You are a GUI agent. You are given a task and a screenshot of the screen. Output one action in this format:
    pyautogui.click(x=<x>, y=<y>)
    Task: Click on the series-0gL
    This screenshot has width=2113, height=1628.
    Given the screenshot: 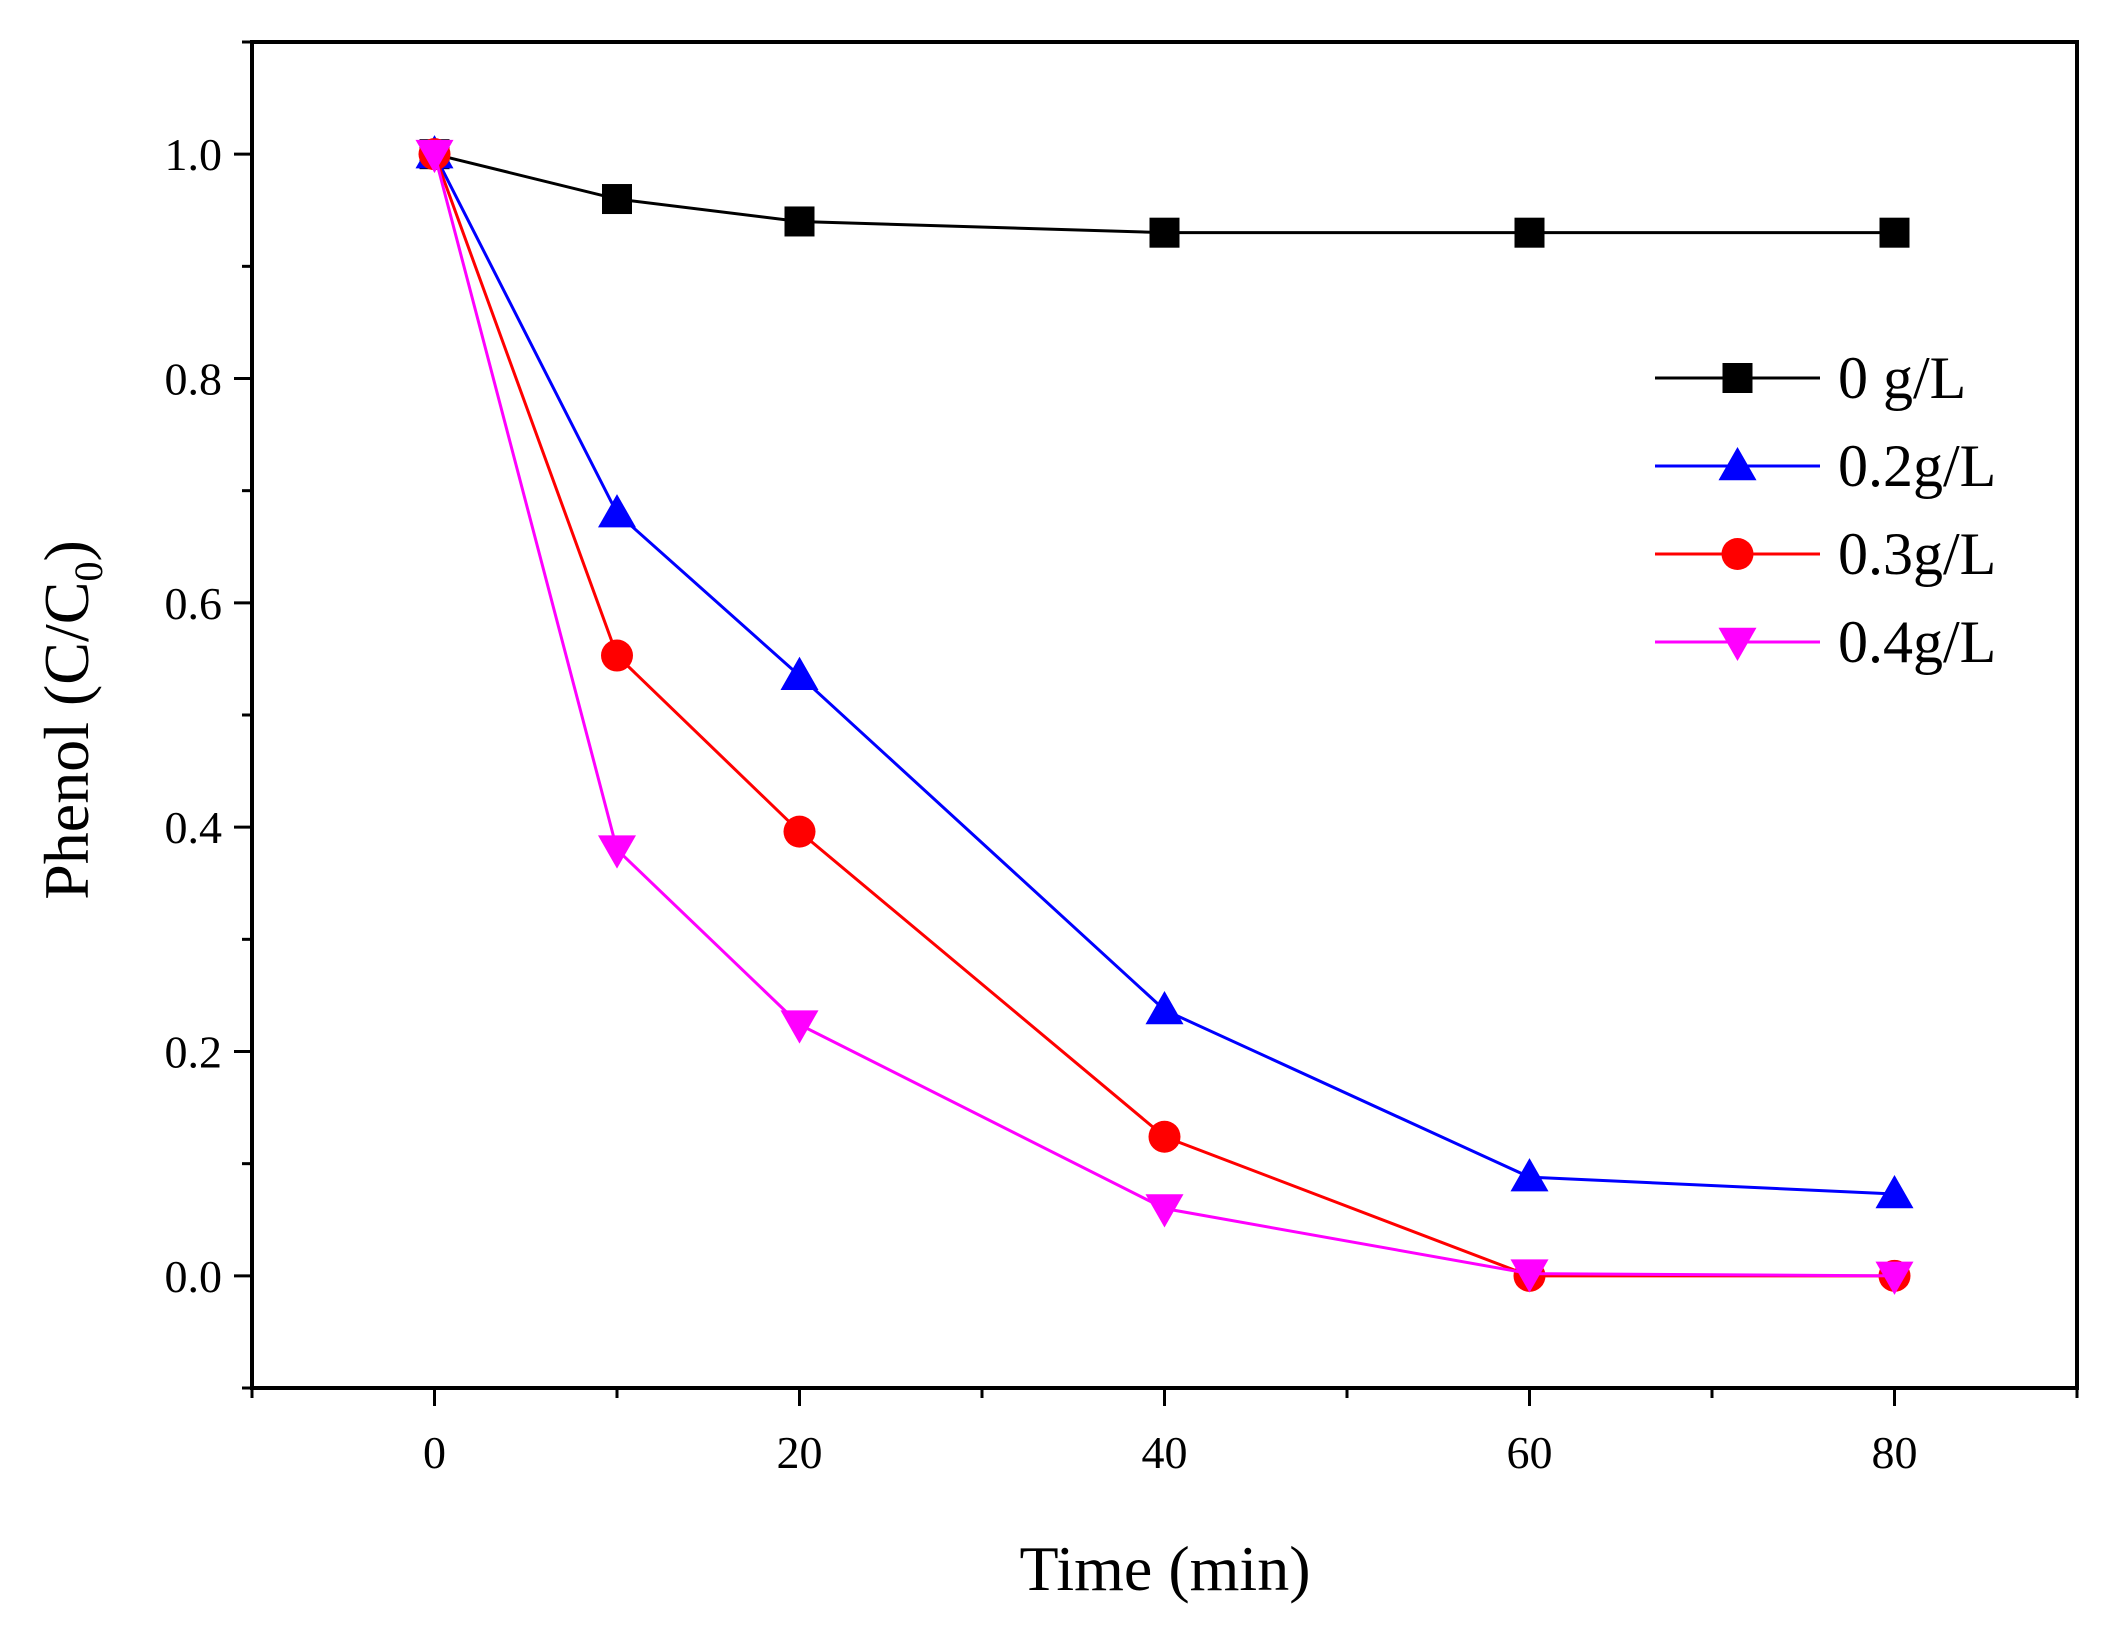 What is the action you would take?
    pyautogui.click(x=1164, y=193)
    